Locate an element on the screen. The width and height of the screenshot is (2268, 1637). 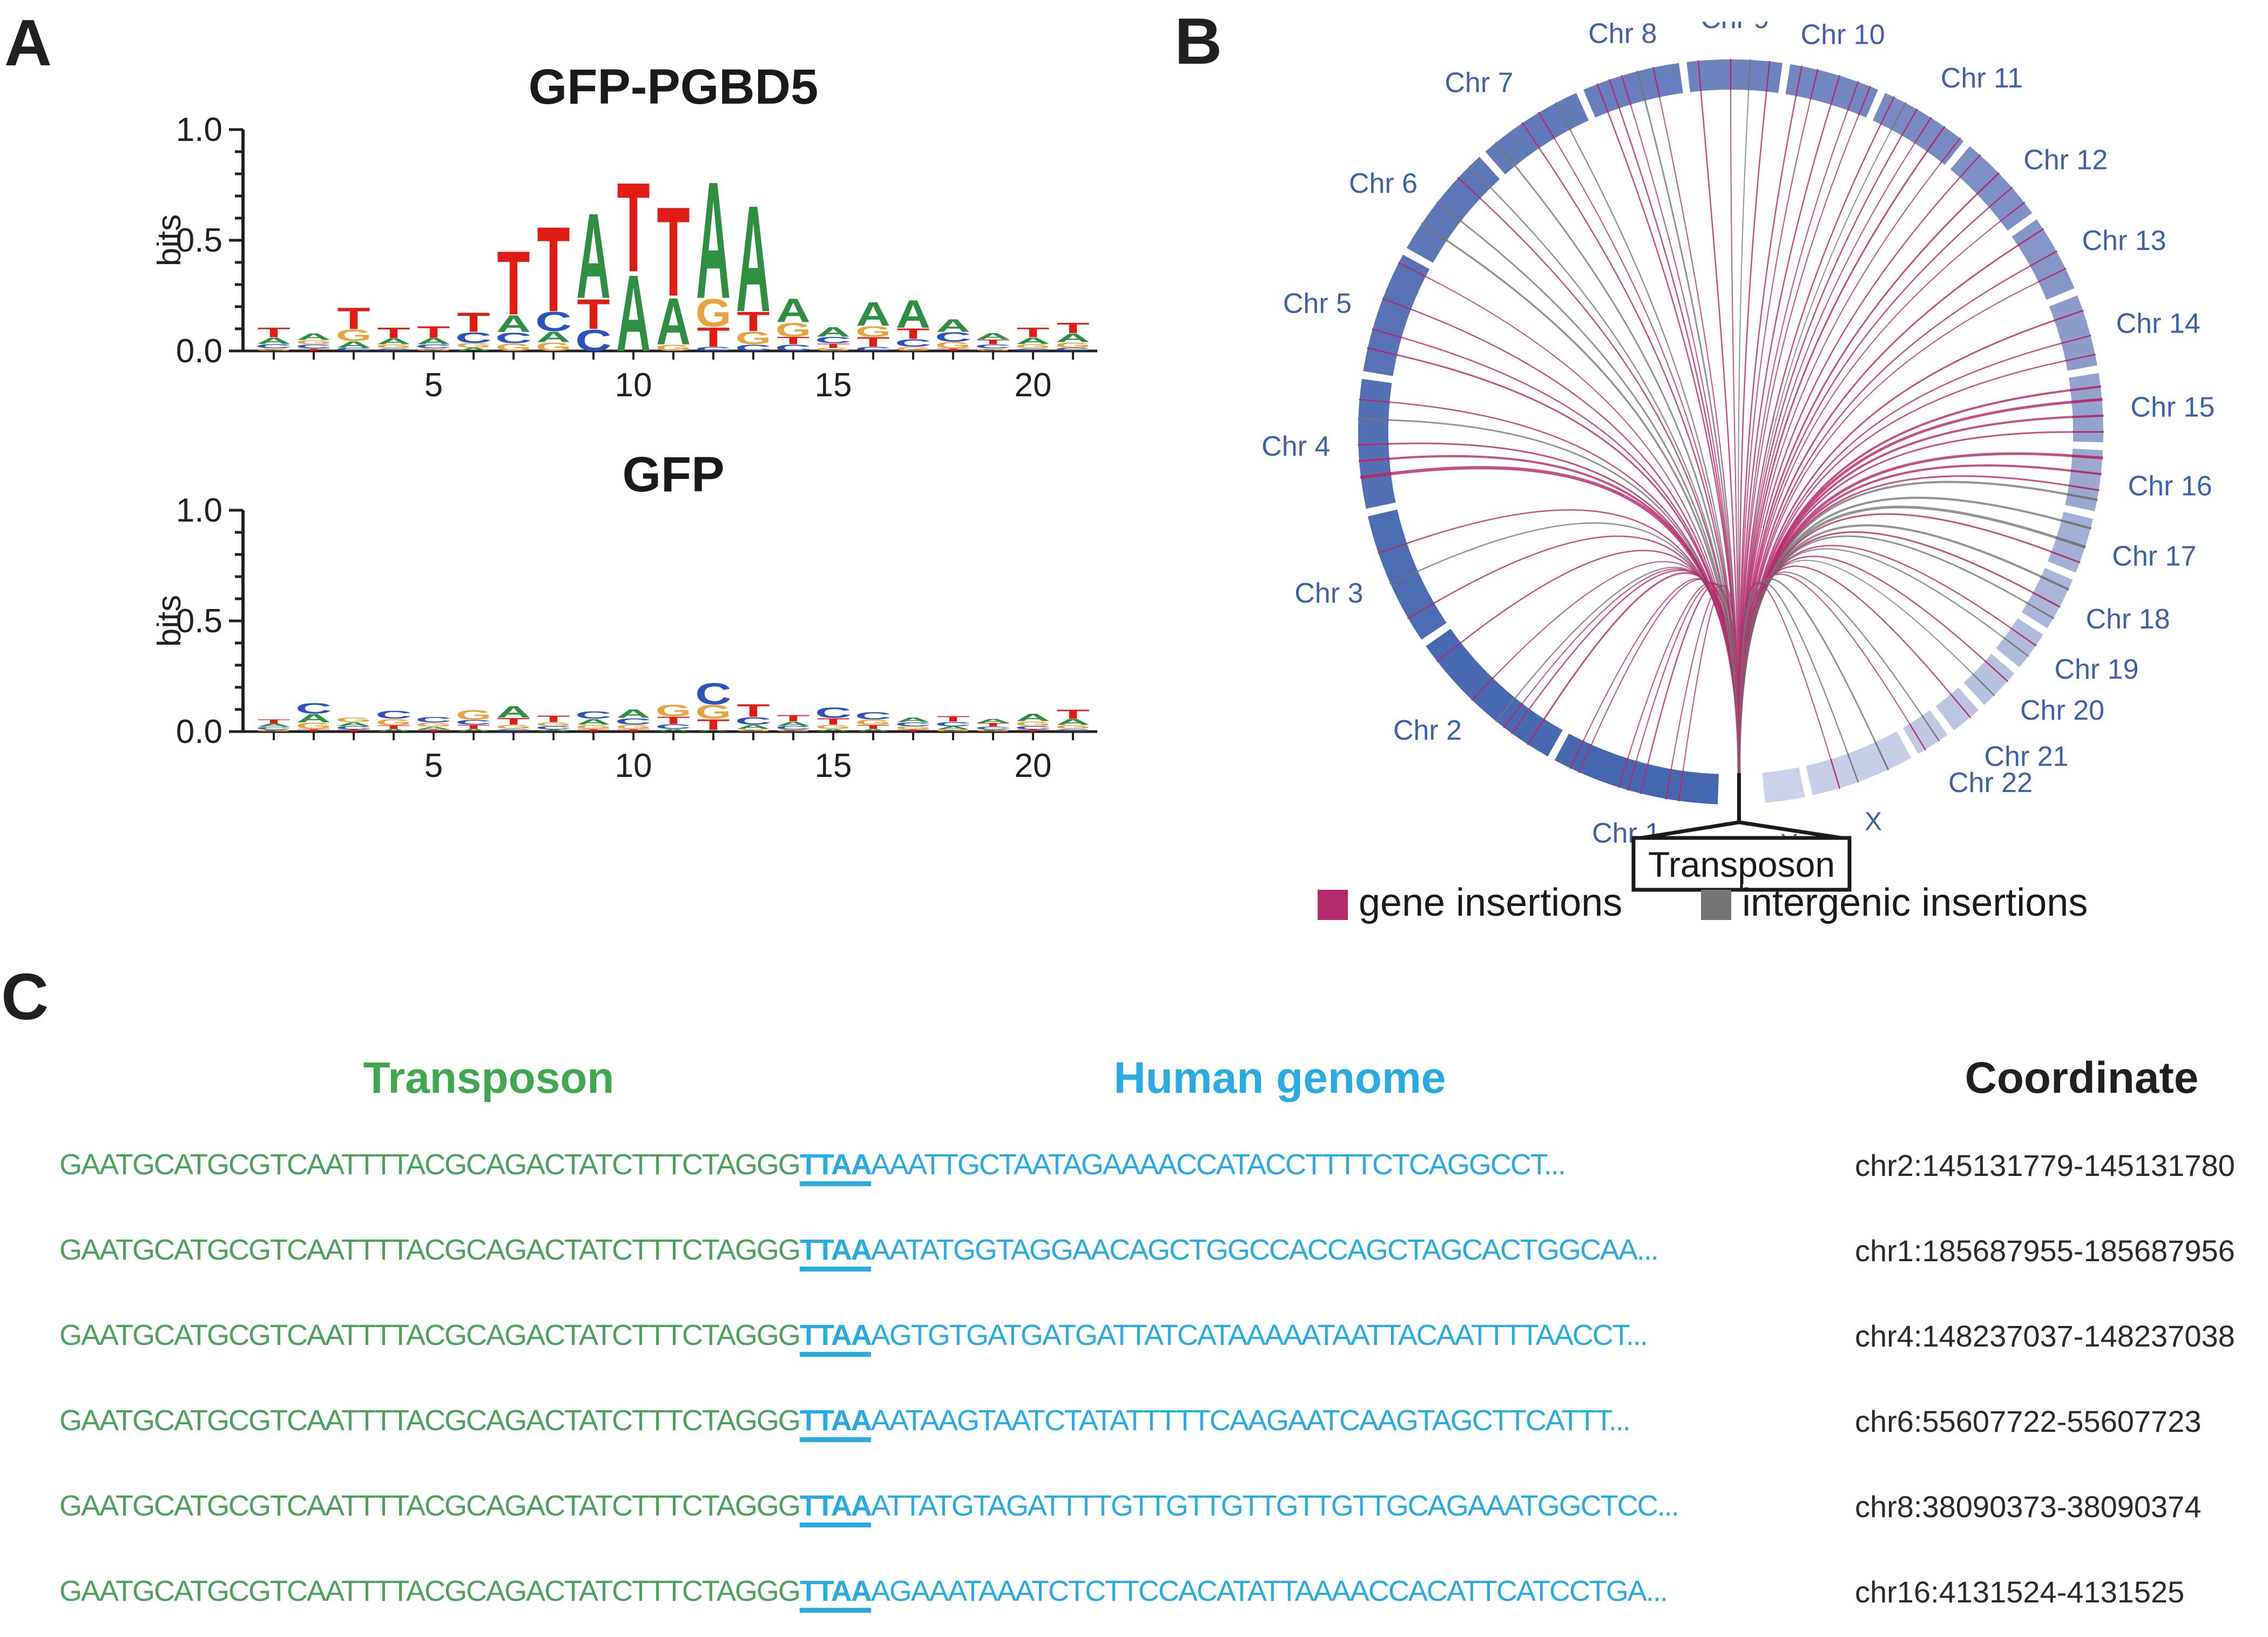
chromosome-arc-chr12 is located at coordinates (1992, 188).